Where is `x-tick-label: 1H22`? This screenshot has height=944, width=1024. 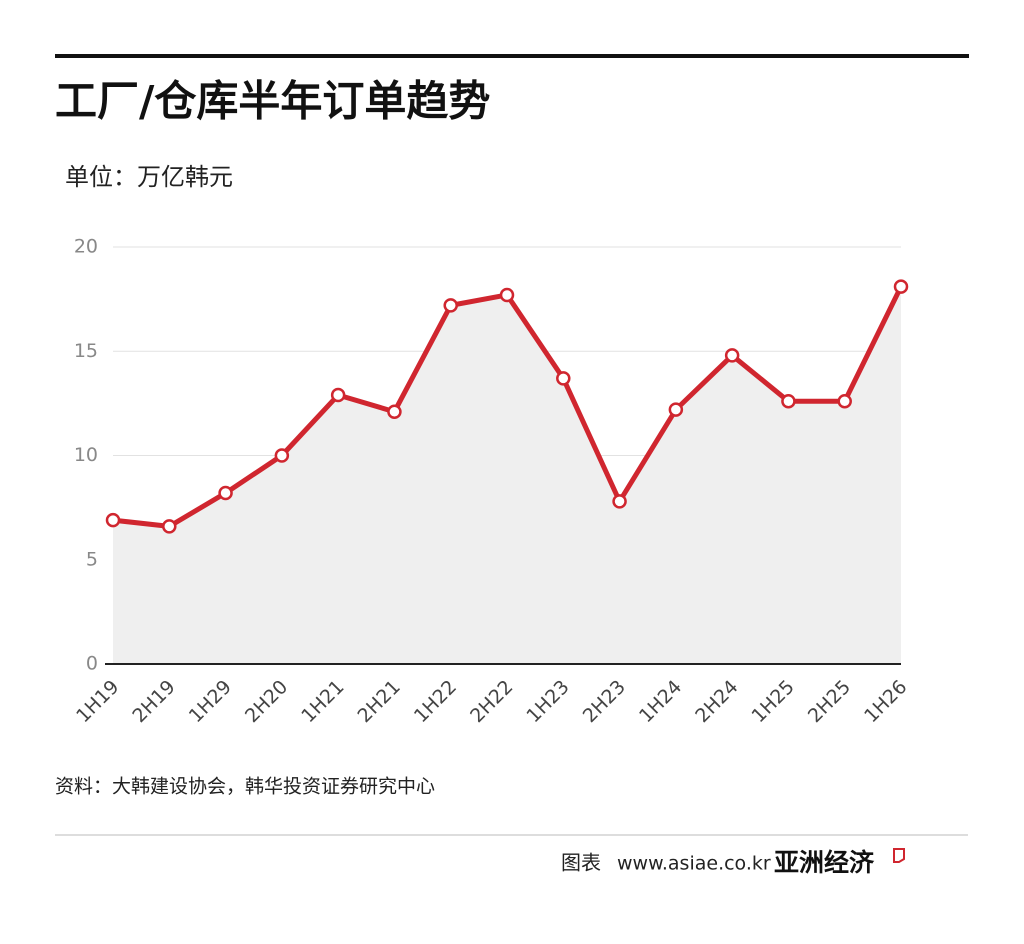
x-tick-label: 1H22 is located at coordinates (435, 701).